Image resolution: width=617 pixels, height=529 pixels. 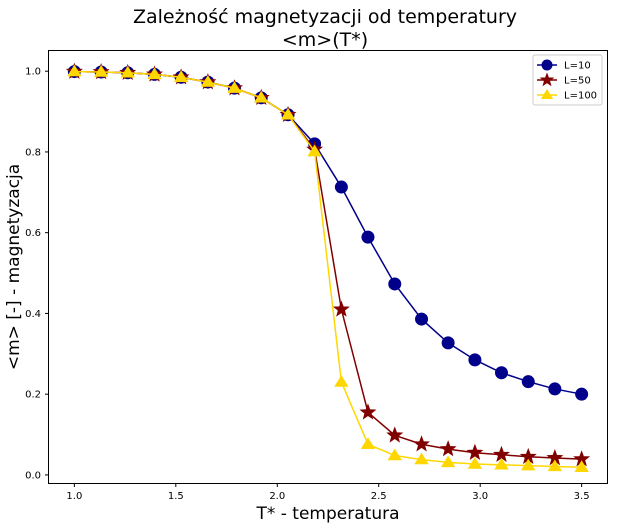 What do you see at coordinates (480, 496) in the screenshot?
I see `x-tick-label: 3.0` at bounding box center [480, 496].